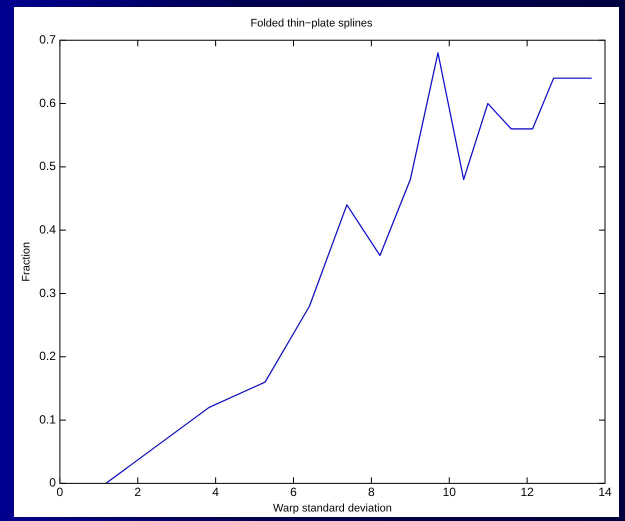  What do you see at coordinates (138, 491) in the screenshot?
I see `x-tick-label: 2` at bounding box center [138, 491].